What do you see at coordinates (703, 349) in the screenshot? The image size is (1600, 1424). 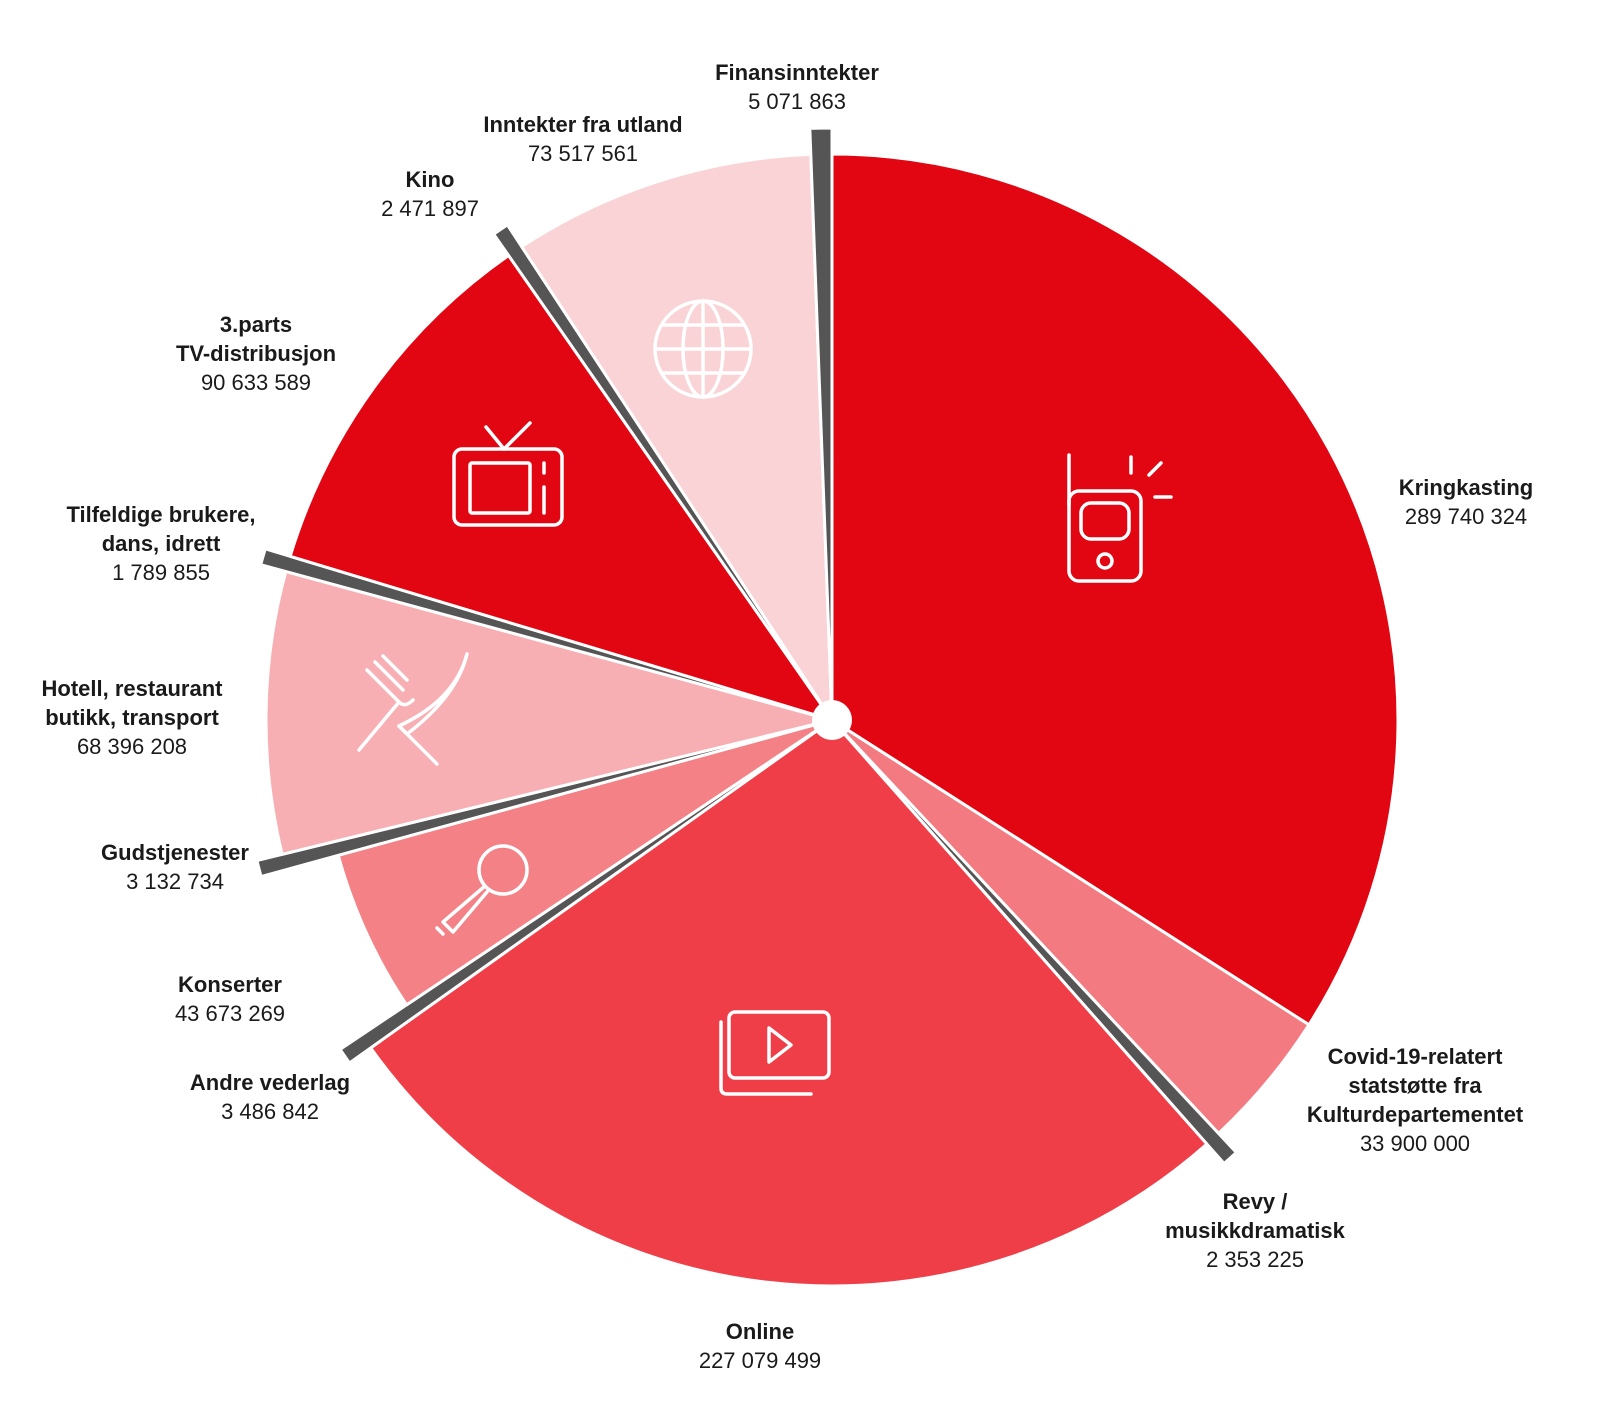 I see `globe-icon` at bounding box center [703, 349].